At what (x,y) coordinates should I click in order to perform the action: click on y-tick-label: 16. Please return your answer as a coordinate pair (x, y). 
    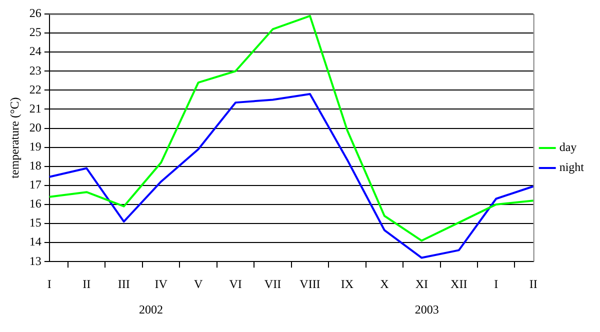
    Looking at the image, I should click on (35, 203).